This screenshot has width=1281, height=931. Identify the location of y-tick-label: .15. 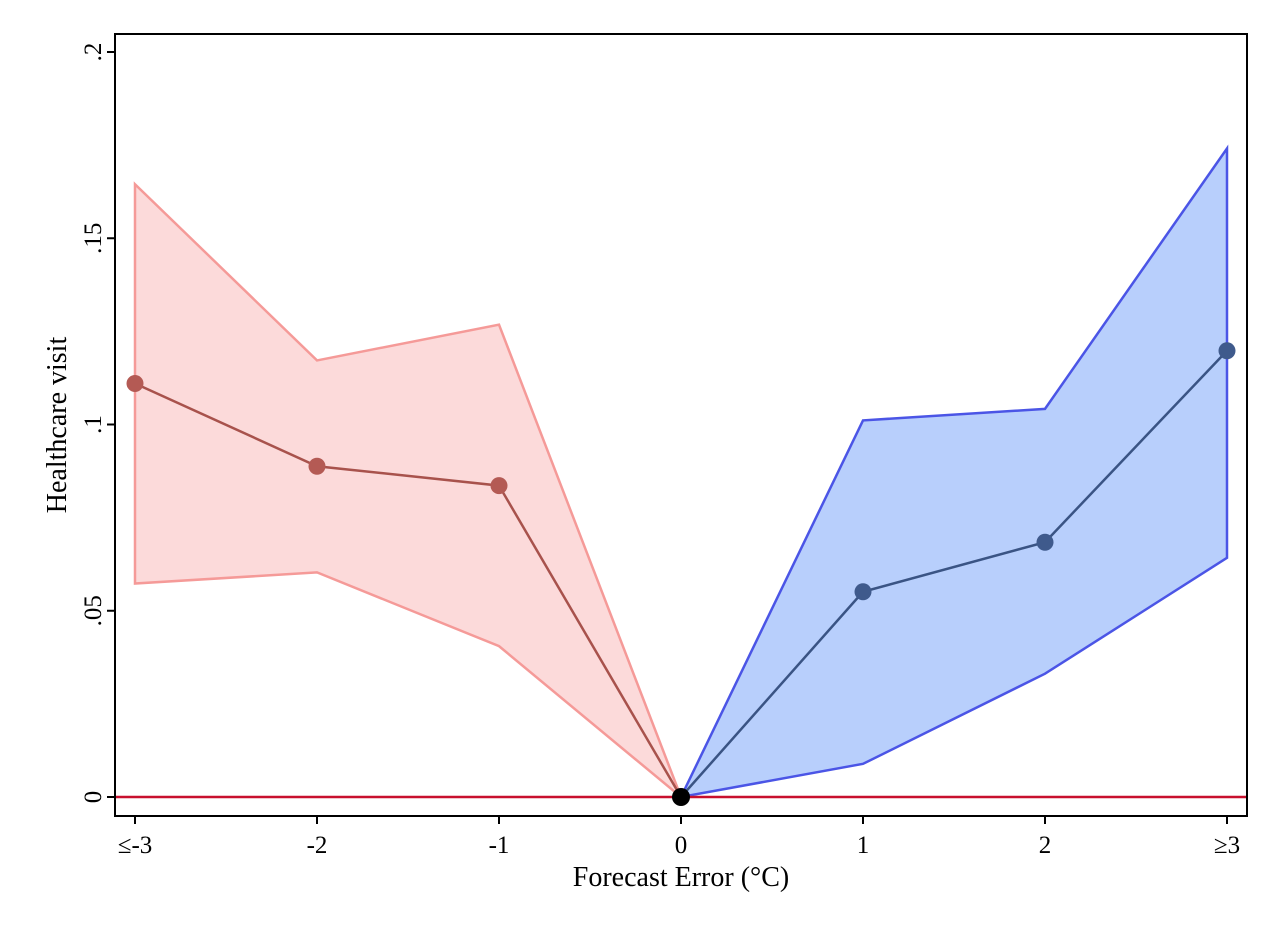
(93, 238).